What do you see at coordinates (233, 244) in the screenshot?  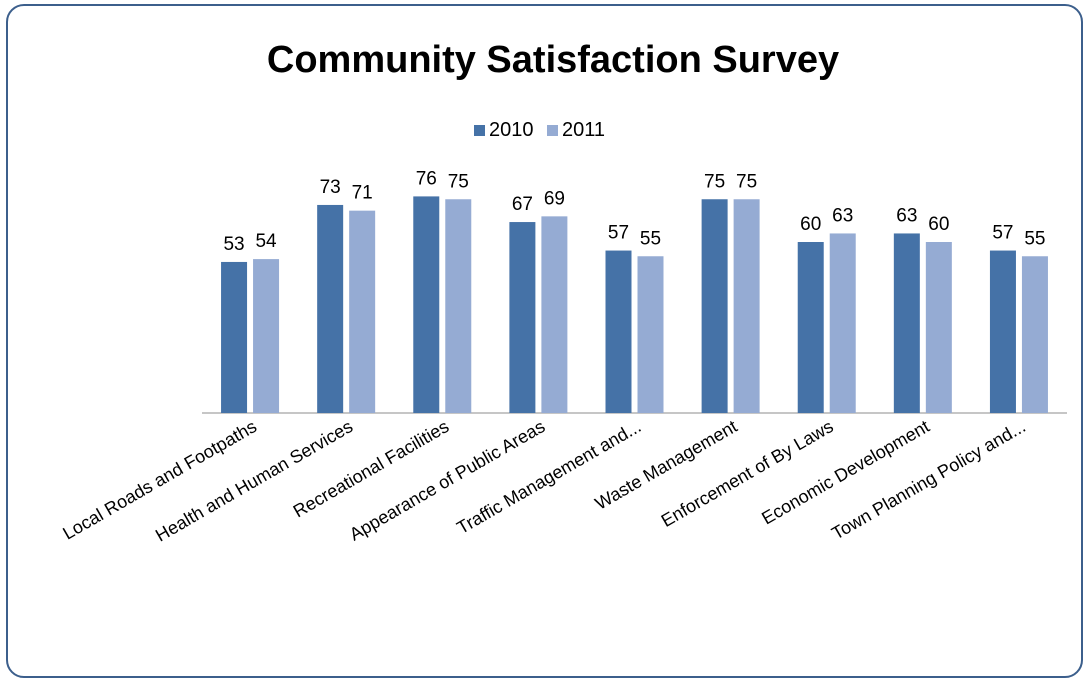 I see `data-label-2010-1: 53` at bounding box center [233, 244].